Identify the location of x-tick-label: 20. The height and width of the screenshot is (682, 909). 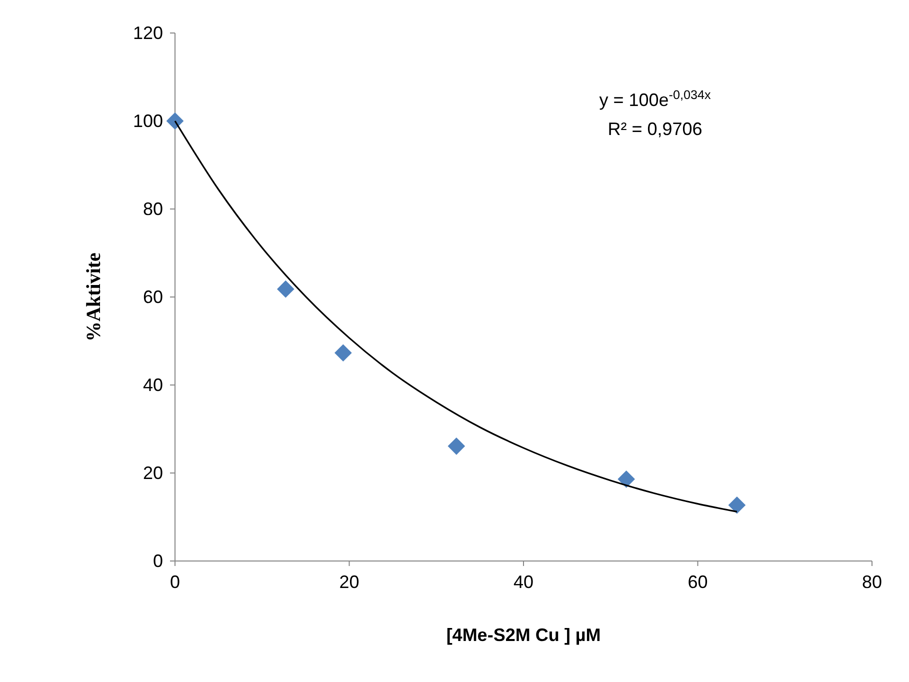
(349, 582).